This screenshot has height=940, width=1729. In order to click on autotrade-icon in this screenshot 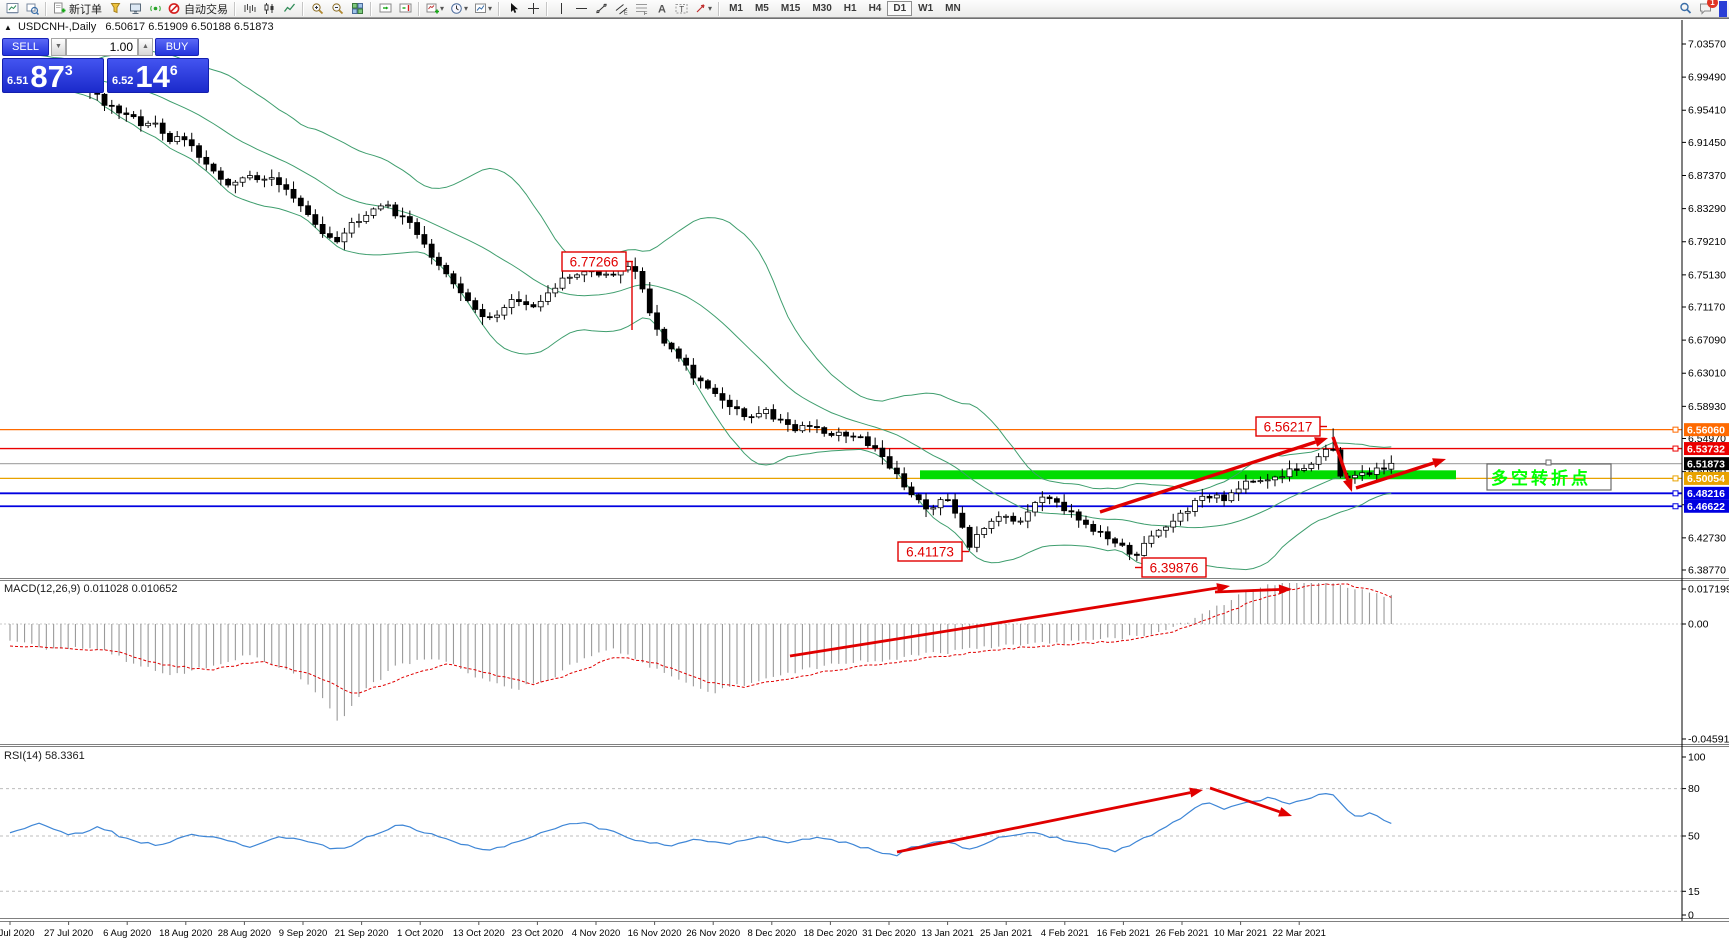, I will do `click(174, 8)`.